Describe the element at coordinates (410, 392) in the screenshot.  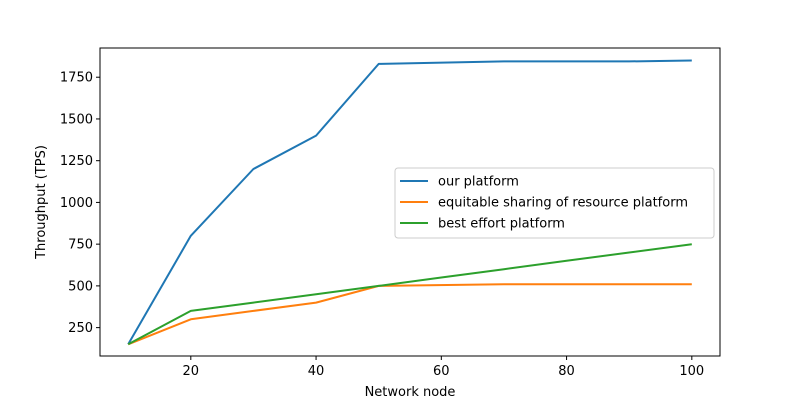
I see `x-axis-label: Network node` at that location.